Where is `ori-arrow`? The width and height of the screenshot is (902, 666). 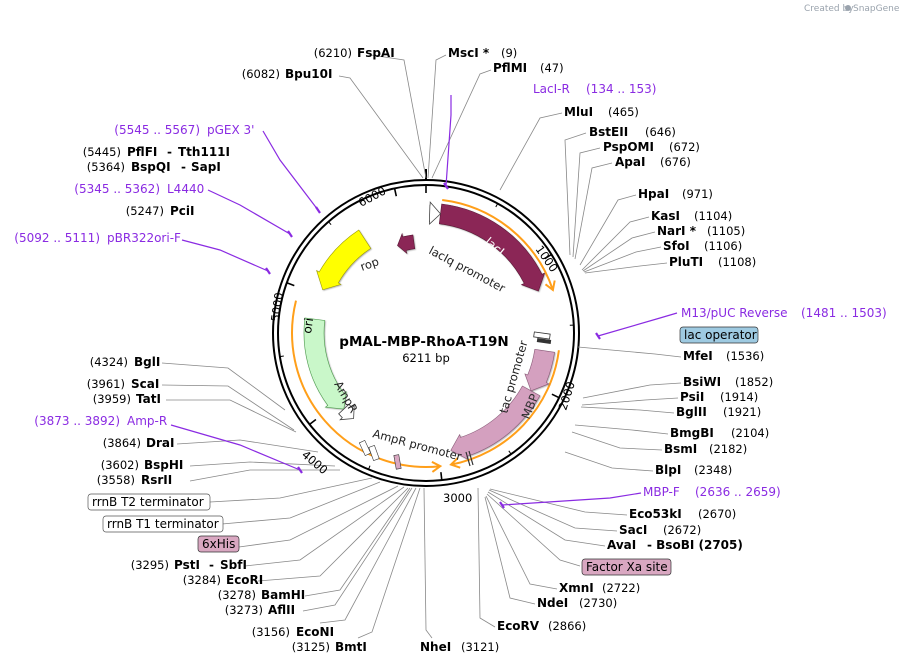 ori-arrow is located at coordinates (344, 260).